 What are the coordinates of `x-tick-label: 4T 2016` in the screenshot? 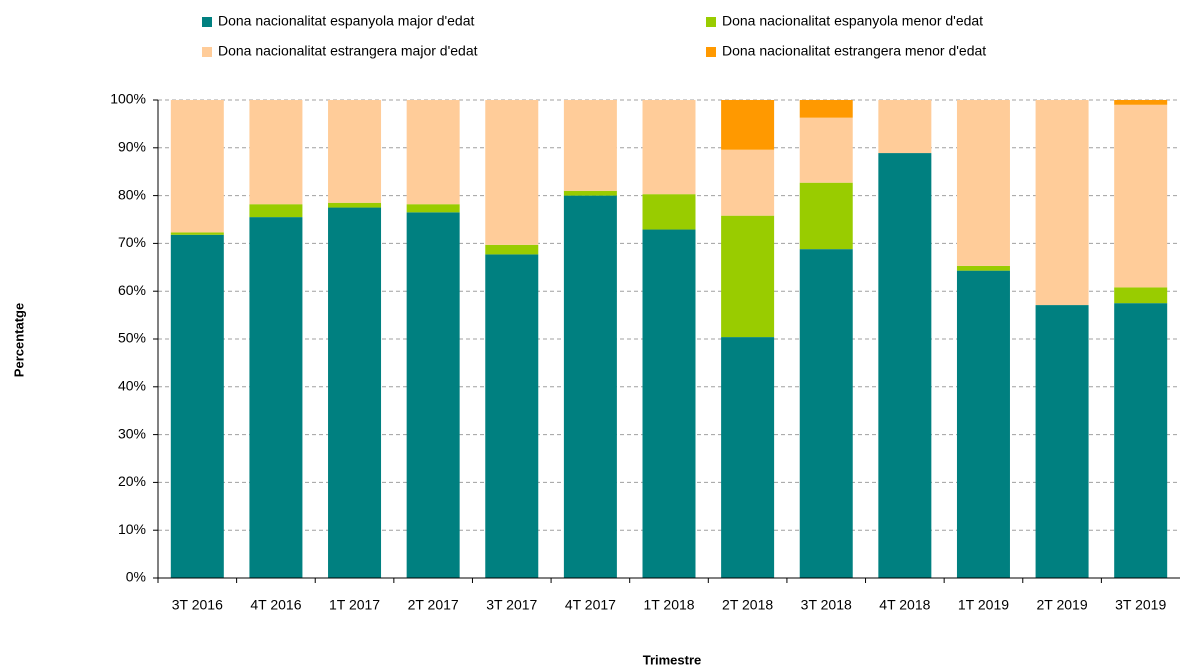 It's located at (275, 605).